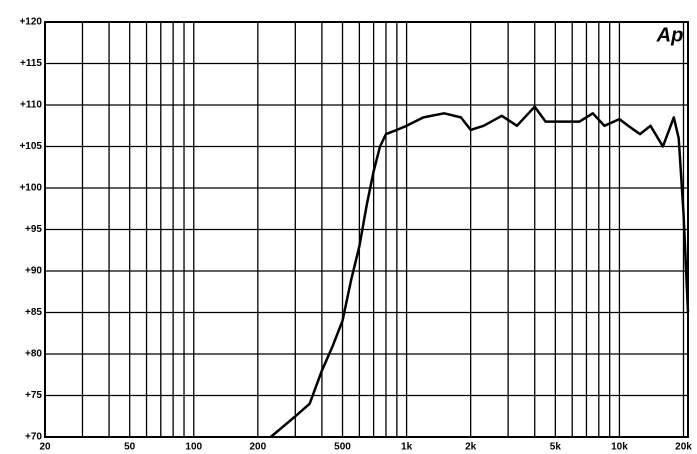 The height and width of the screenshot is (454, 697). Describe the element at coordinates (33, 354) in the screenshot. I see `y-tick-label: +80` at that location.